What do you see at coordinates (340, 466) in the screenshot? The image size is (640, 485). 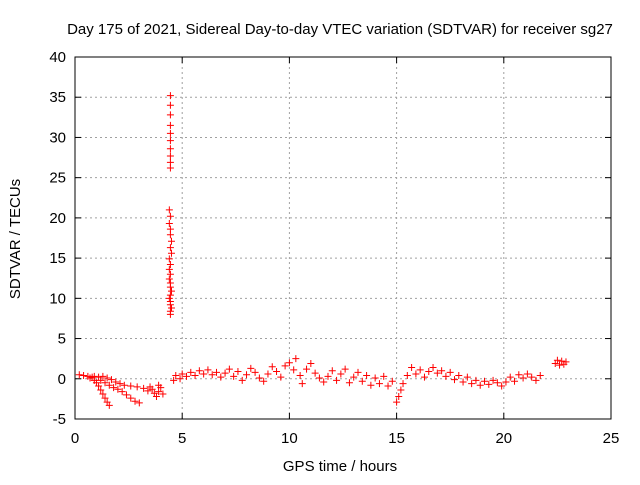 I see `x-axis-label: GPS time / hours` at bounding box center [340, 466].